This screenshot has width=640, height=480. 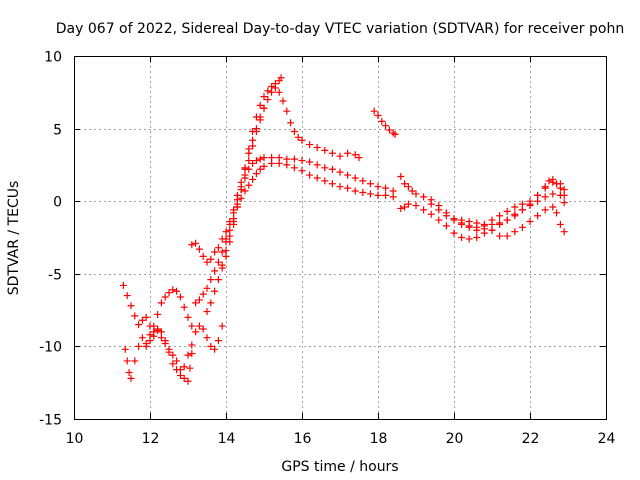 I want to click on y-tick-label: 0, so click(x=57, y=203).